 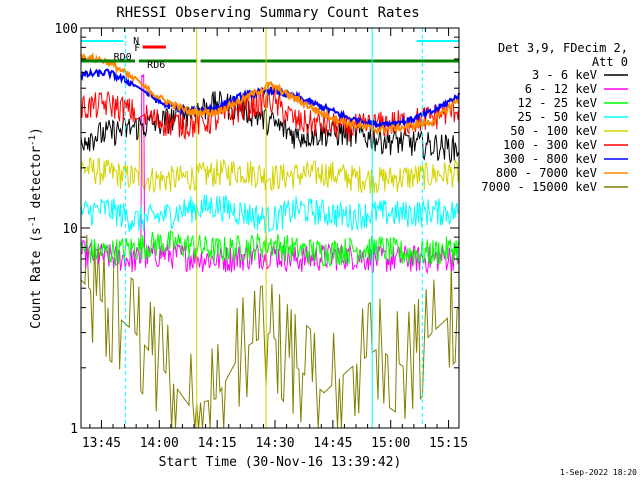 I want to click on legend-entry-label: 12 - 25 keV, so click(x=557, y=103).